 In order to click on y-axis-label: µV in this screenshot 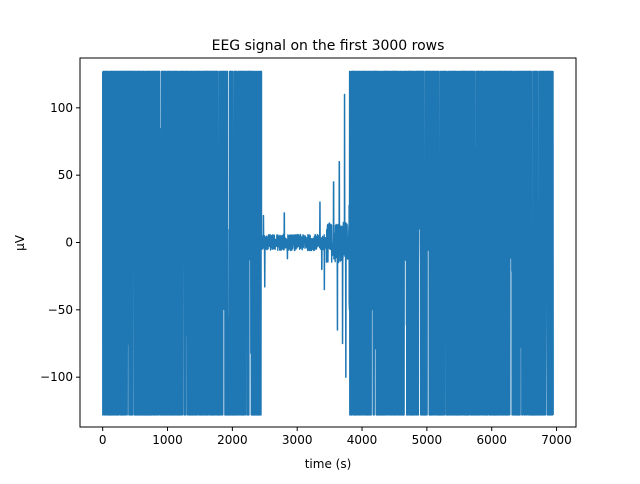, I will do `click(20, 242)`.